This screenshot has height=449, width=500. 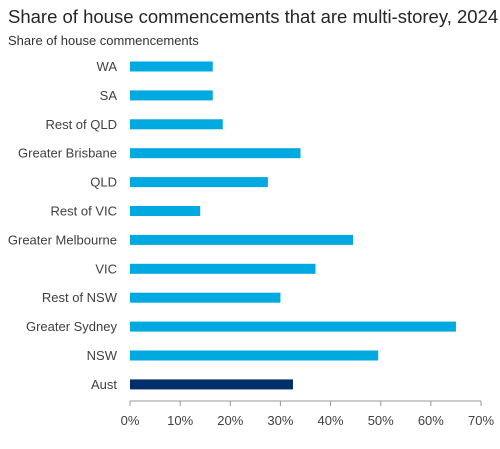 I want to click on category-label: Rest of VIC, so click(x=84, y=211).